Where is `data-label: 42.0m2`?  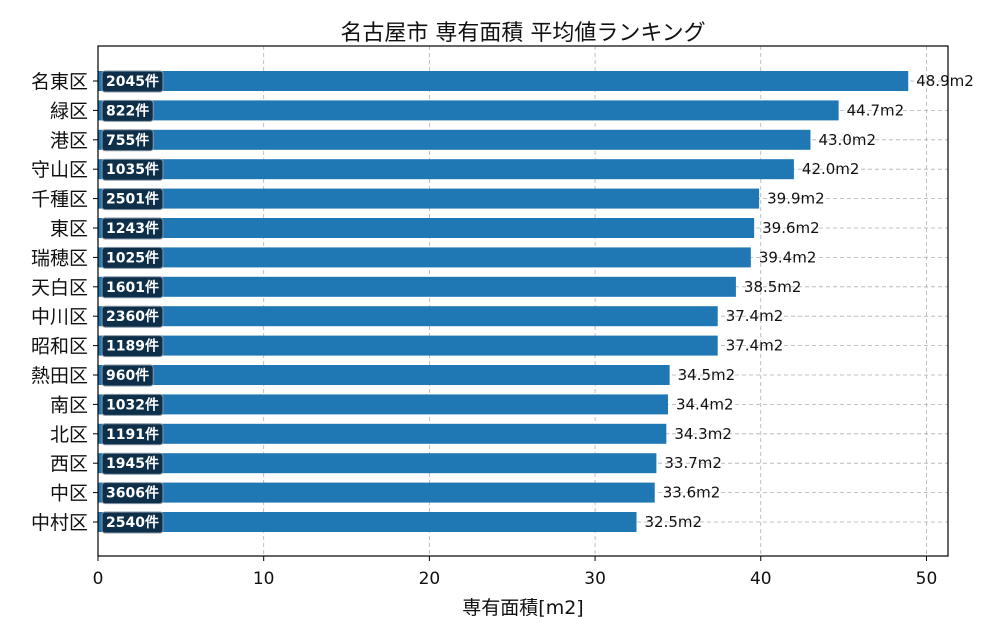 data-label: 42.0m2 is located at coordinates (831, 169).